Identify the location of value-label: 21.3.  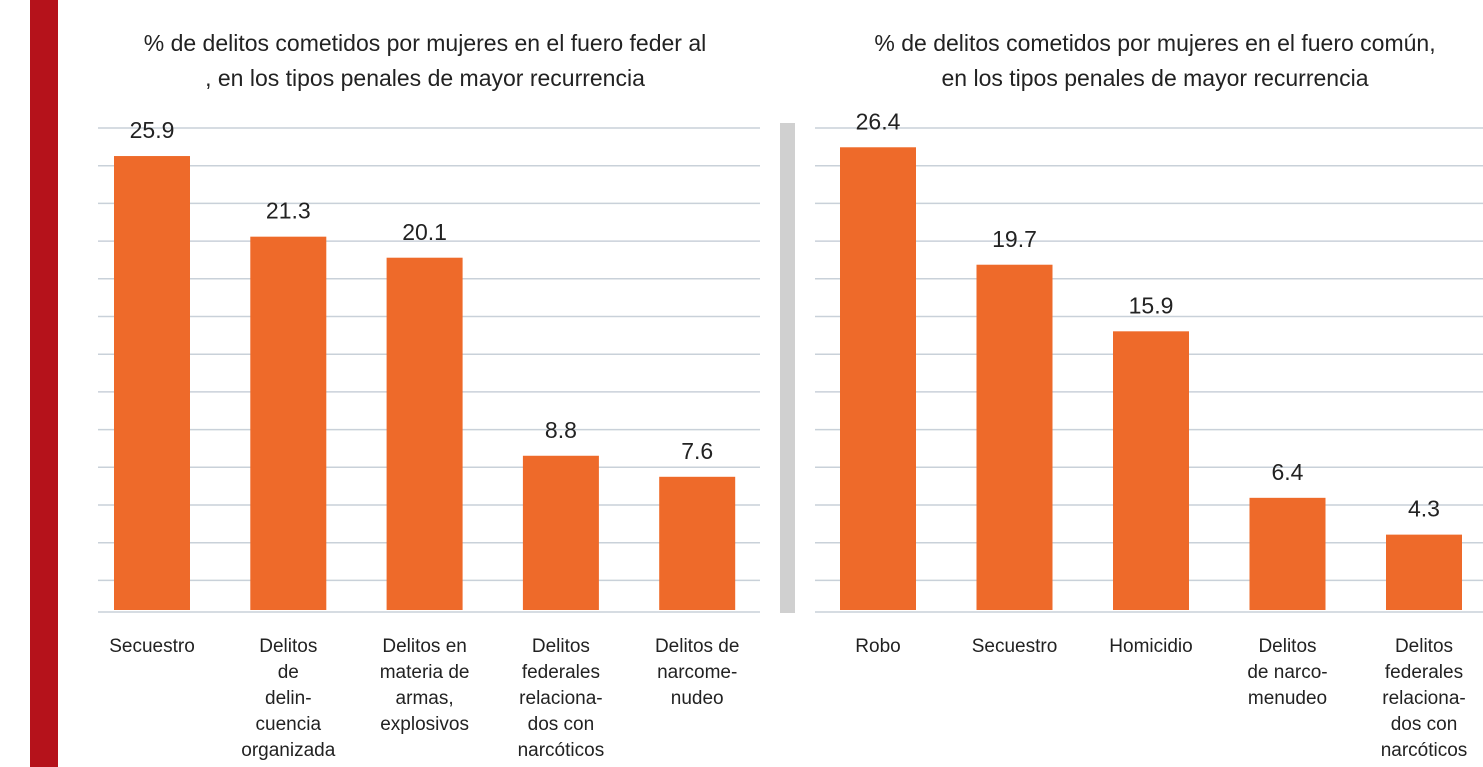
(288, 211).